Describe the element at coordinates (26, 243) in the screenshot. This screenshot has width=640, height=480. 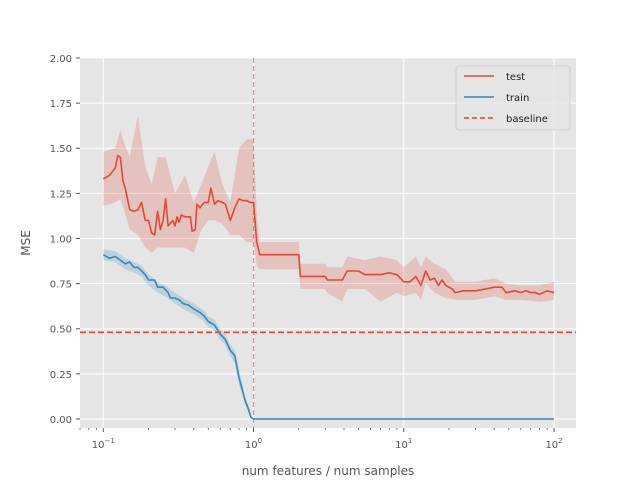
I see `y-axis-label: MSE` at that location.